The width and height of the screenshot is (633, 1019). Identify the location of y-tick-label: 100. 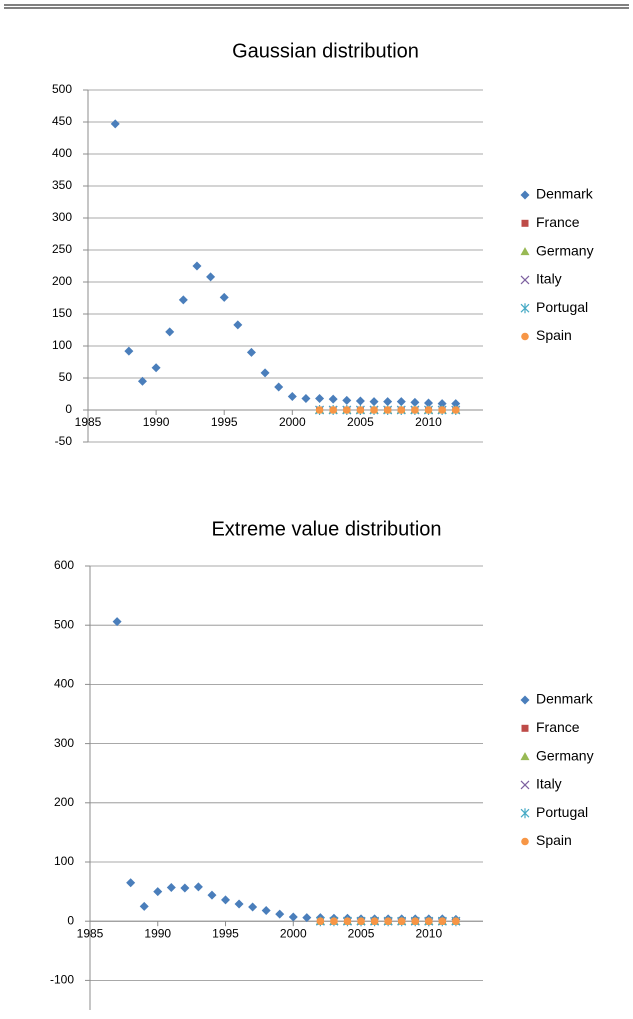
(62, 345).